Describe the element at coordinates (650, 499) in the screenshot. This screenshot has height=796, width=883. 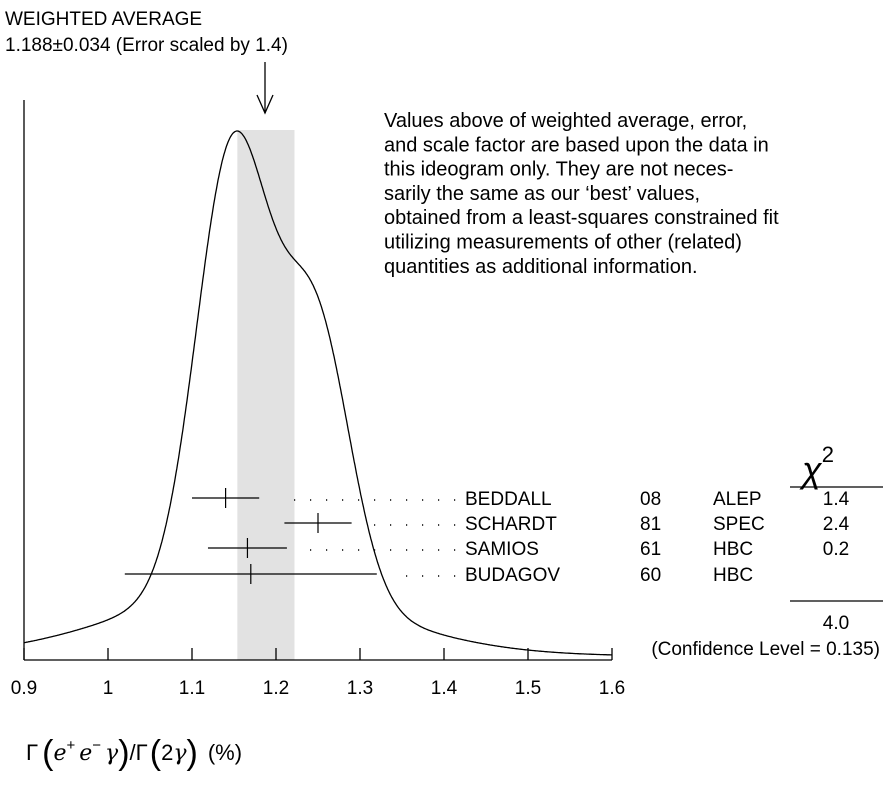
I see `measurement-year: 08` at that location.